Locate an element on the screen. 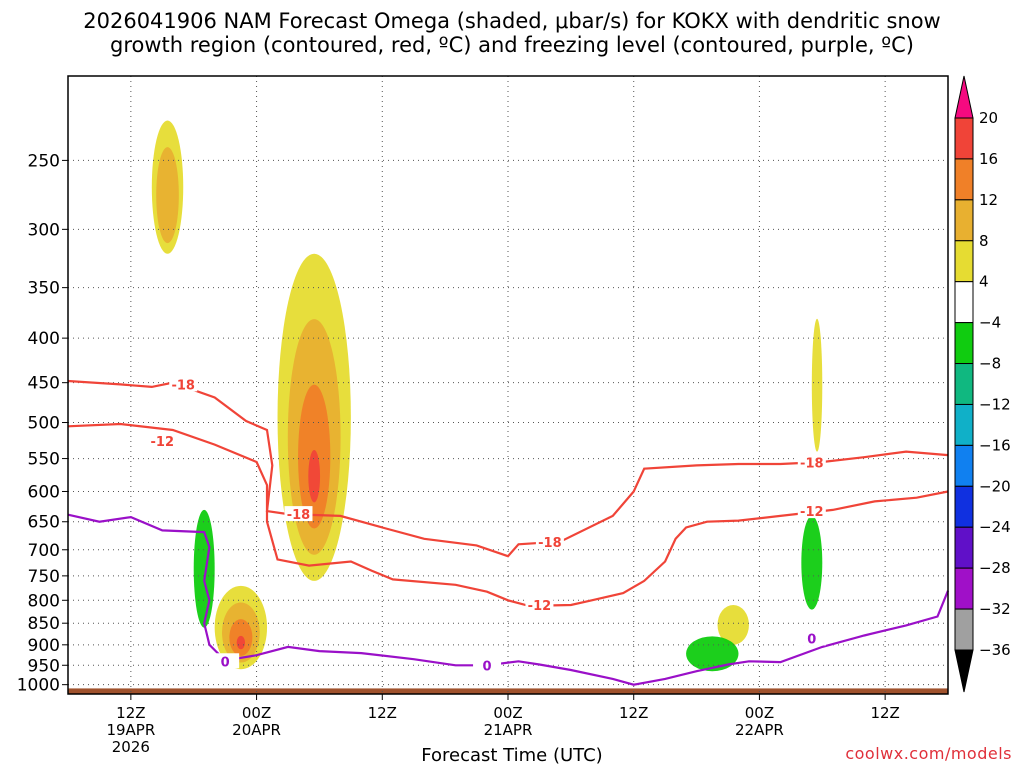  contour-label-0-1: -18 is located at coordinates (299, 515).